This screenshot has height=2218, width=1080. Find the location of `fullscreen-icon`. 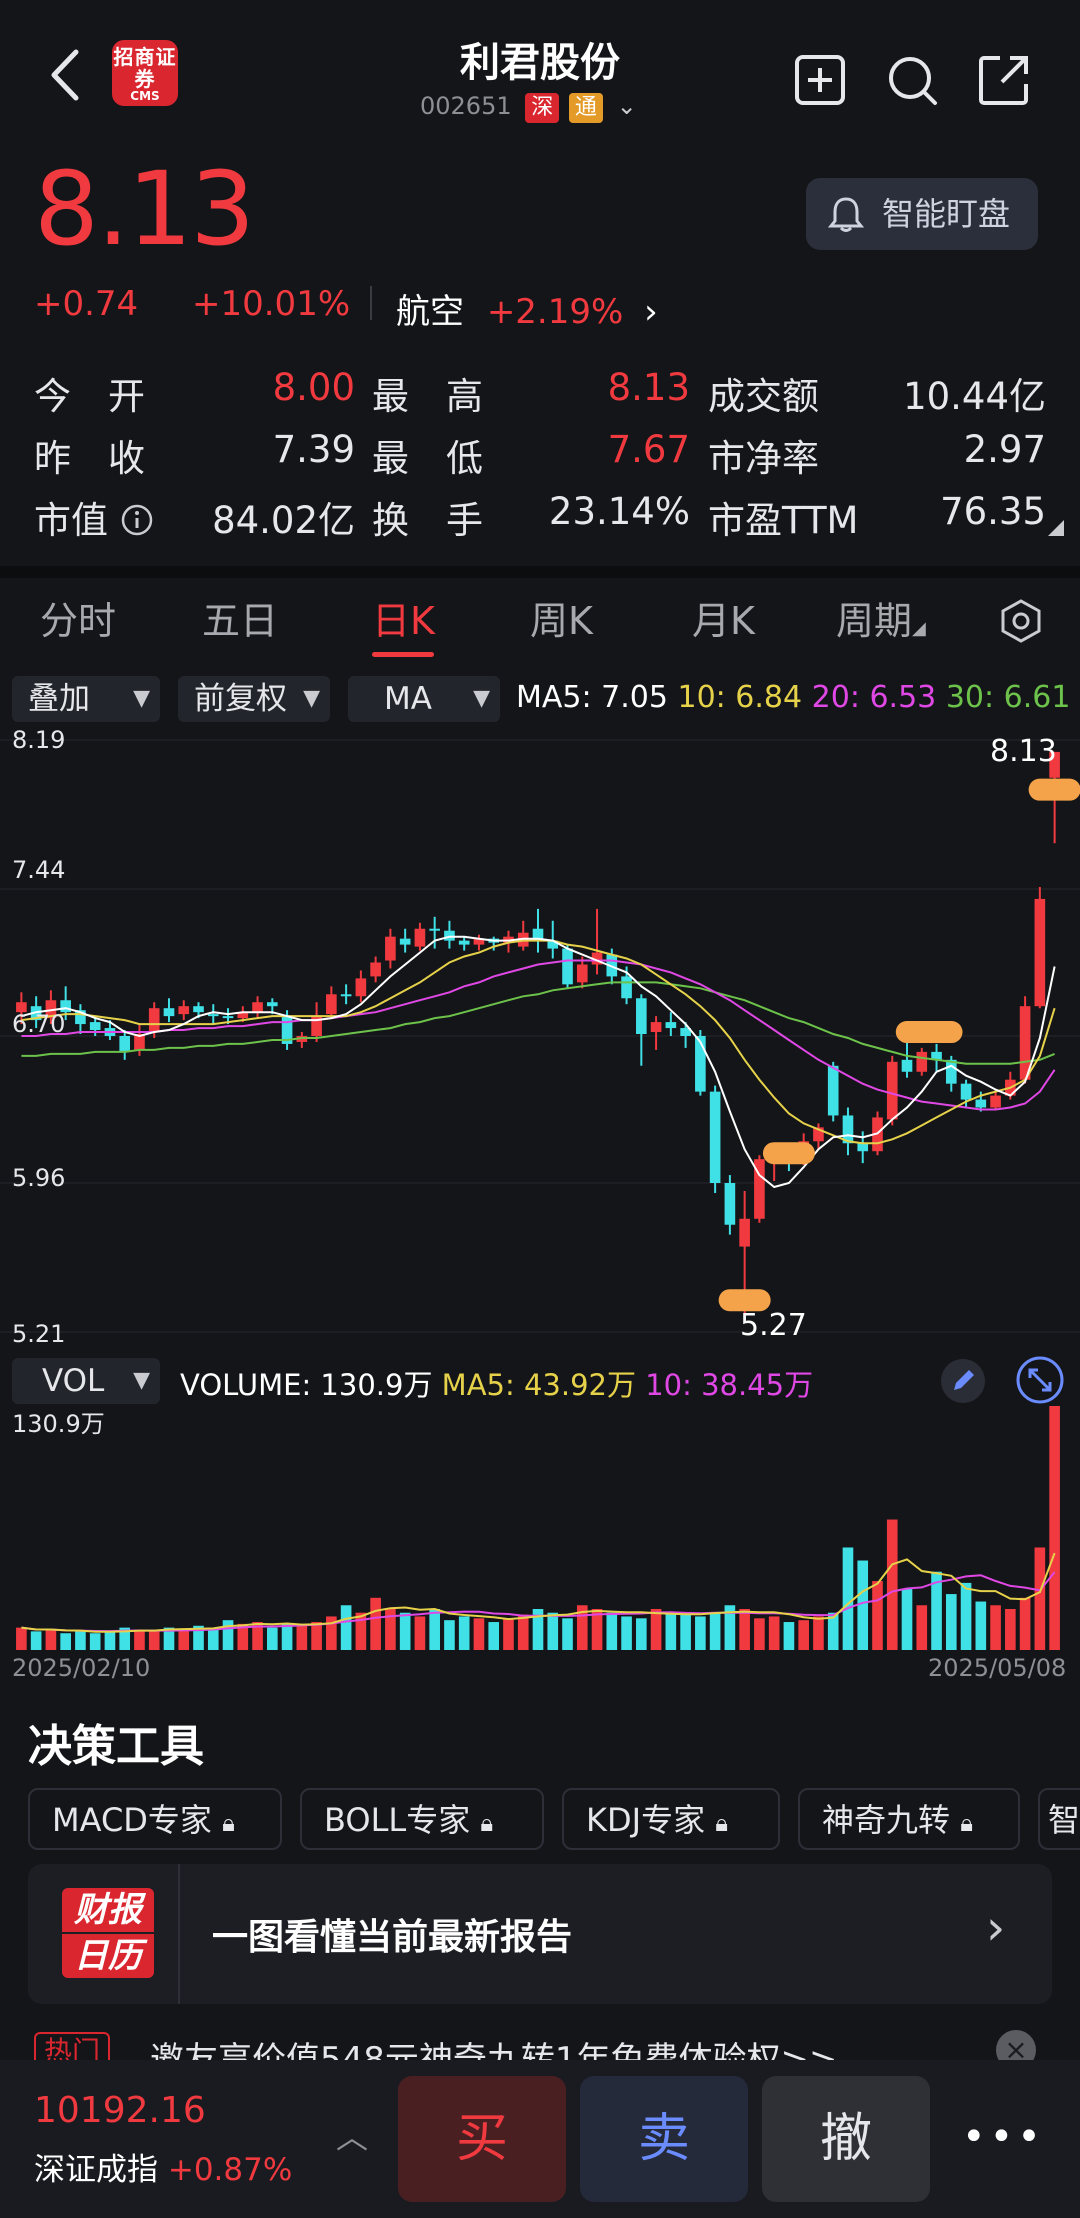

fullscreen-icon is located at coordinates (1040, 1380).